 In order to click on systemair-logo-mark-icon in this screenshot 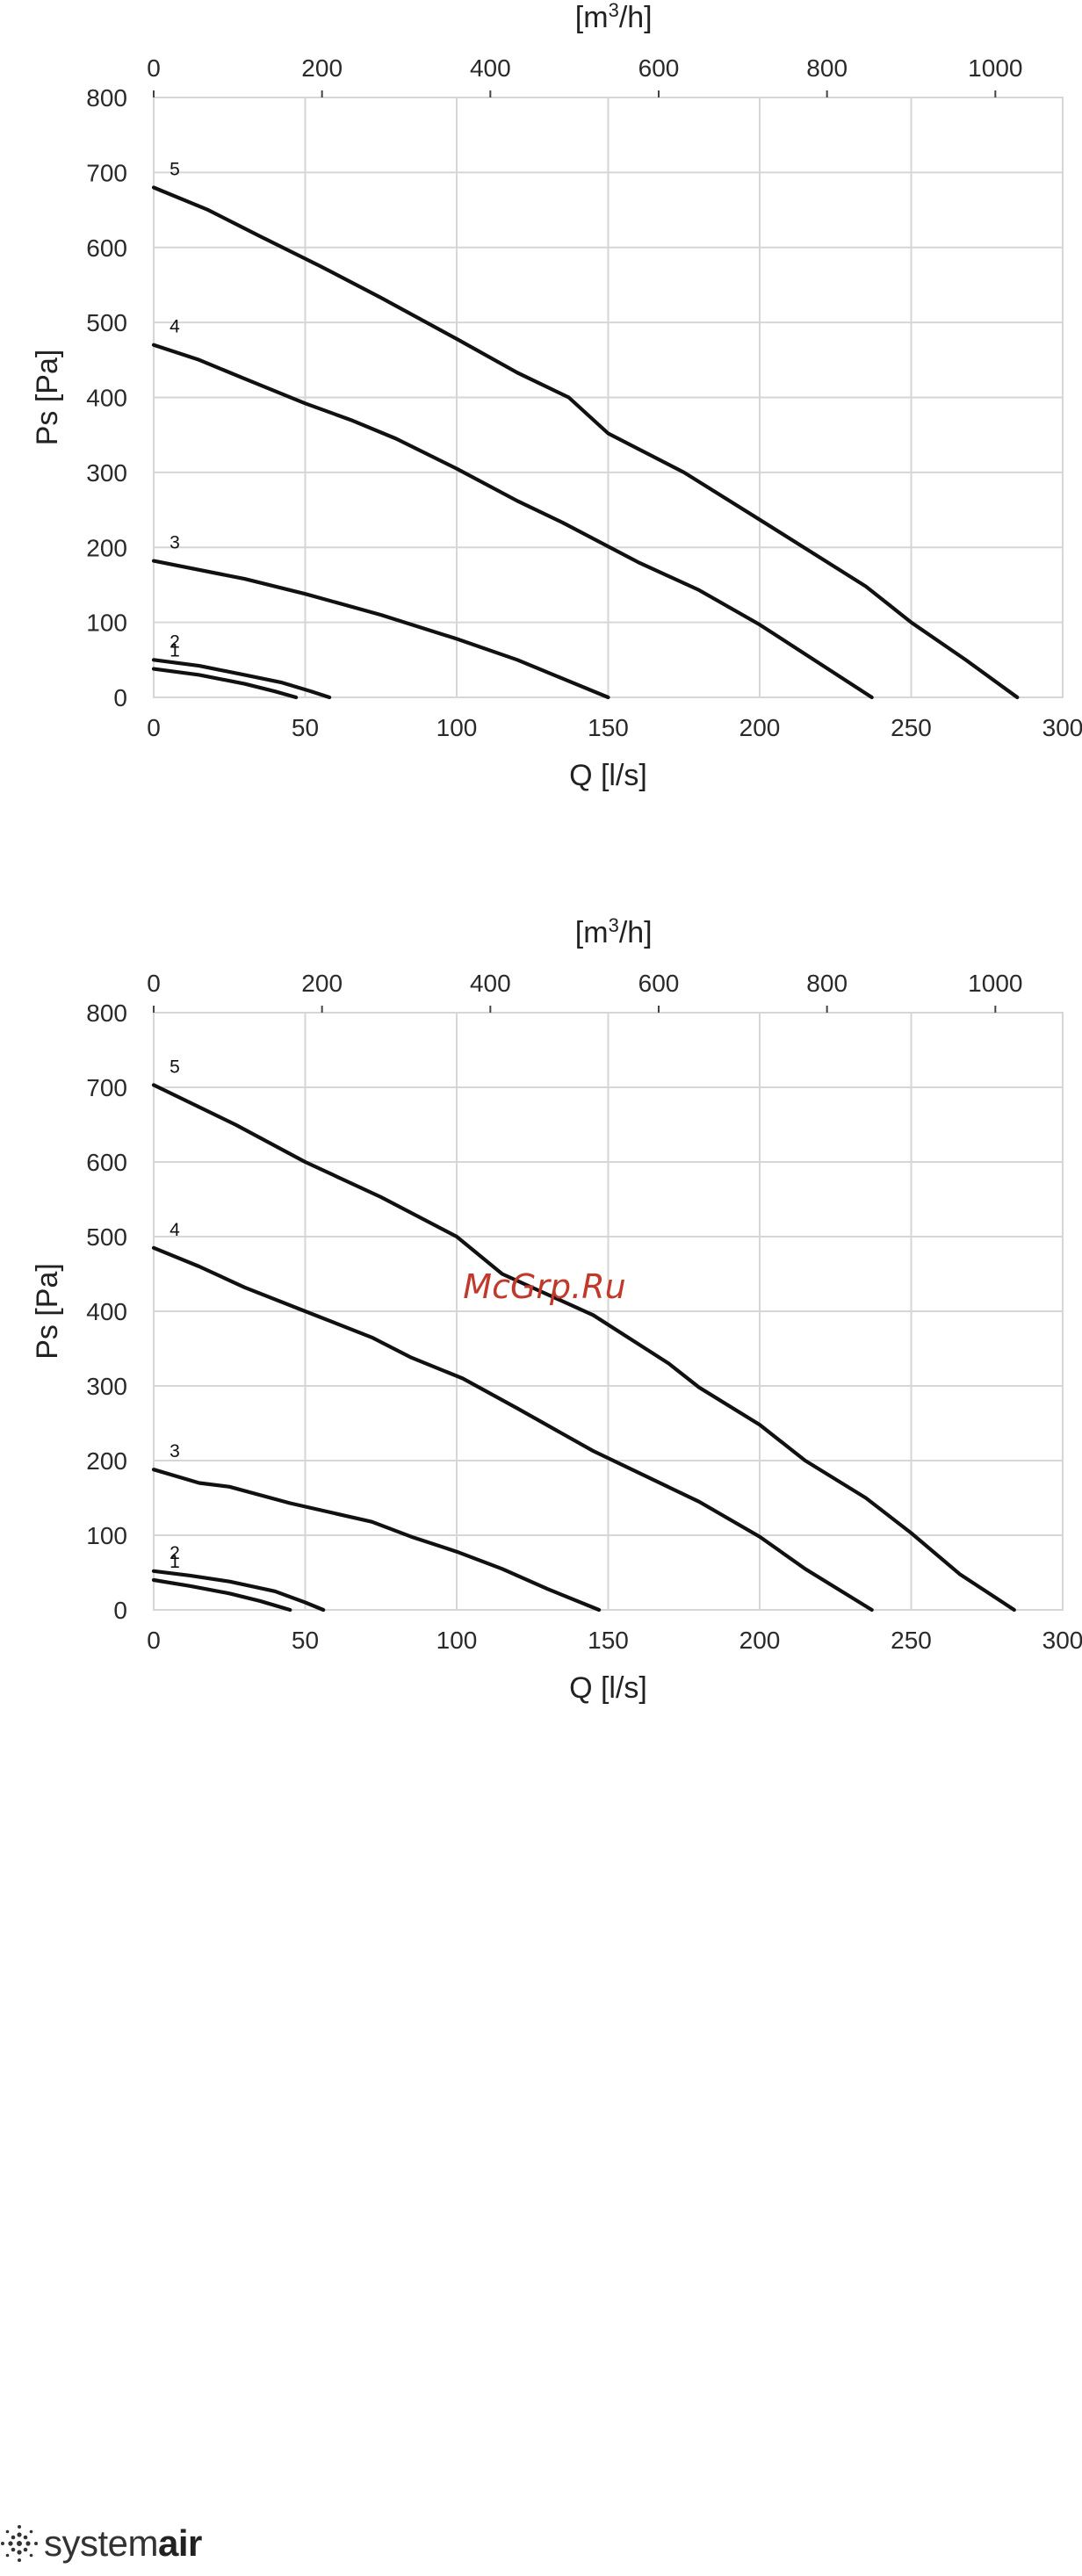, I will do `click(19, 2543)`.